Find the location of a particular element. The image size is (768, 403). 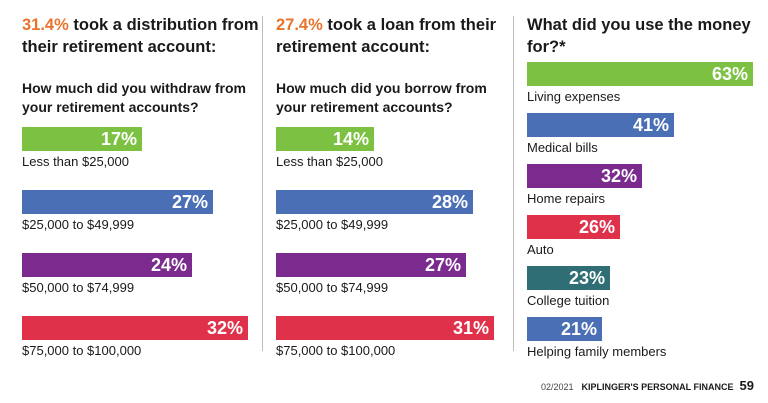

category-label: Auto is located at coordinates (540, 249).